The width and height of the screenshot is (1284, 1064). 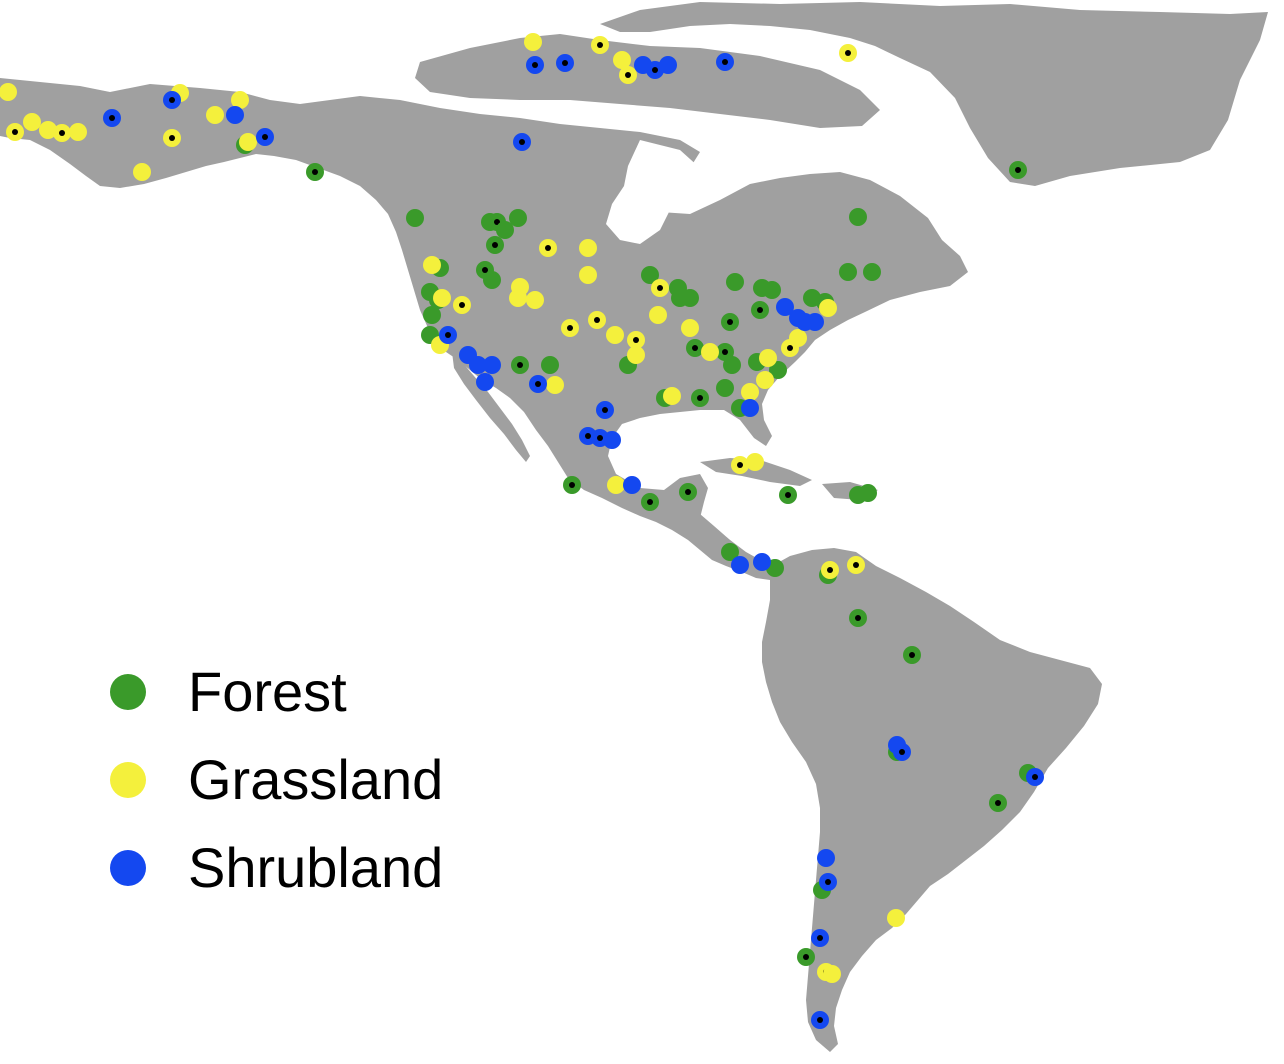 I want to click on legend: Forest Grassland Shrubland, so click(x=276, y=780).